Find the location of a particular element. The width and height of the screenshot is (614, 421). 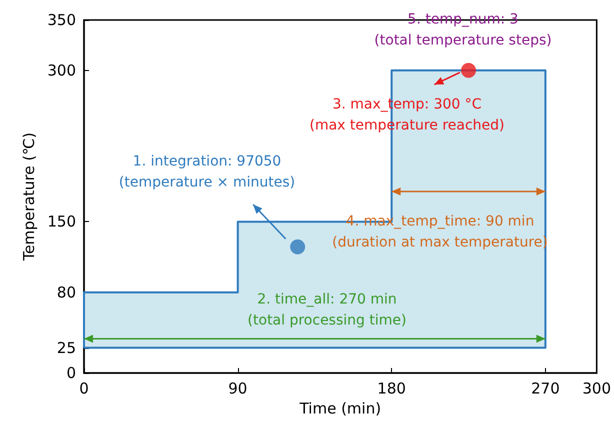

y-tick-label: 300 is located at coordinates (61, 70).